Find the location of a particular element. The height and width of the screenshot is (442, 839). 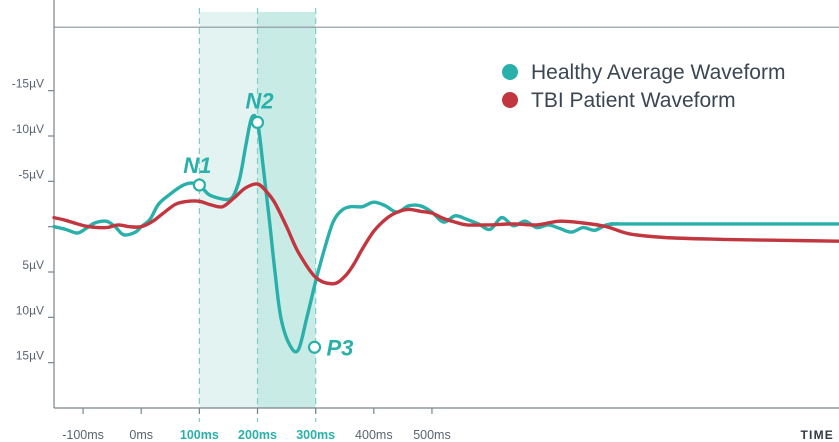

y-tick-label: -10µV is located at coordinates (28, 129).